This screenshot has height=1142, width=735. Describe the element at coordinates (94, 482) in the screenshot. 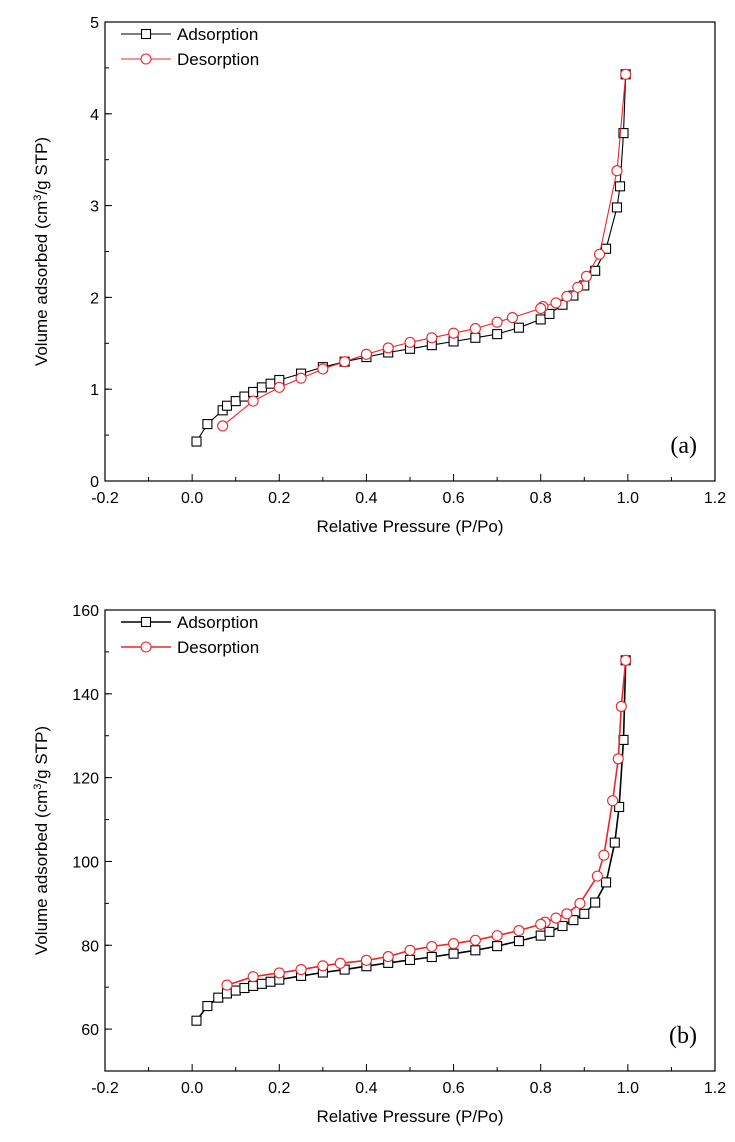

I see `y-tick-label: 0` at that location.